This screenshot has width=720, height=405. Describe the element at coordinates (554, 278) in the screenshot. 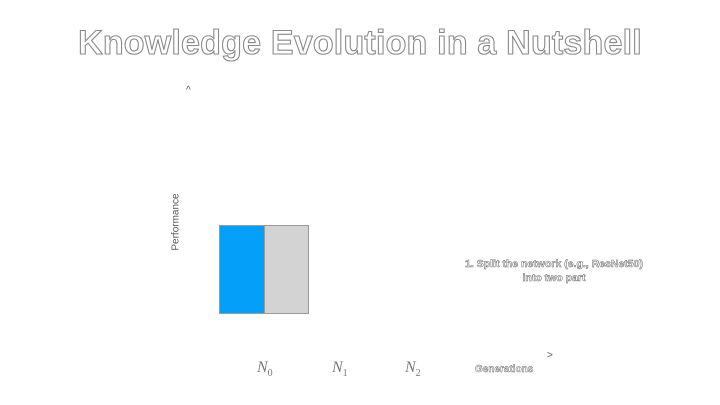

I see `annotation-line-2: into two part` at that location.